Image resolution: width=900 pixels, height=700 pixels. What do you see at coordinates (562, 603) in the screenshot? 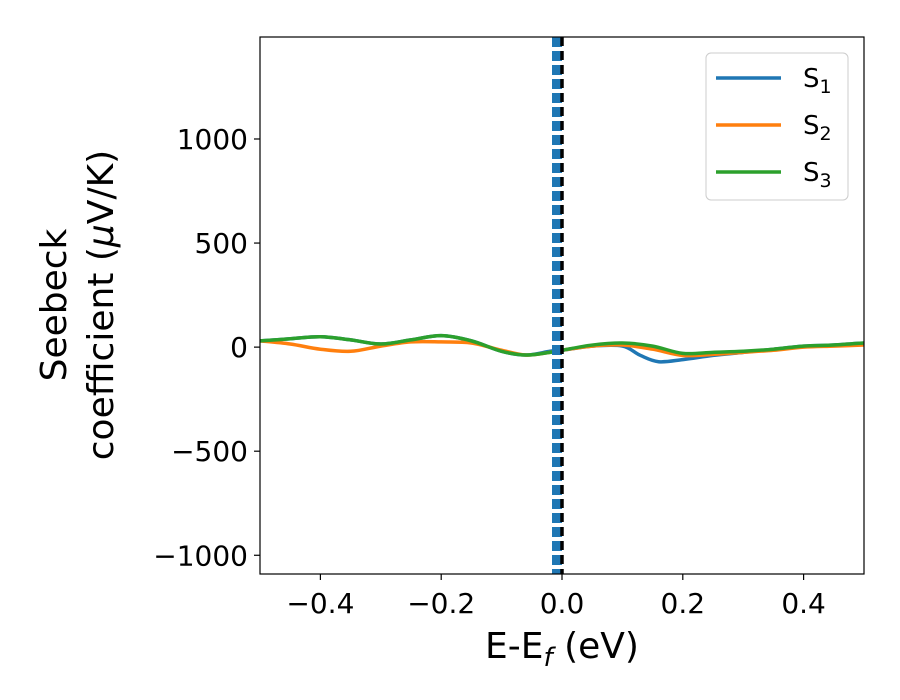
I see `x-tick-label: 0.0` at bounding box center [562, 603].